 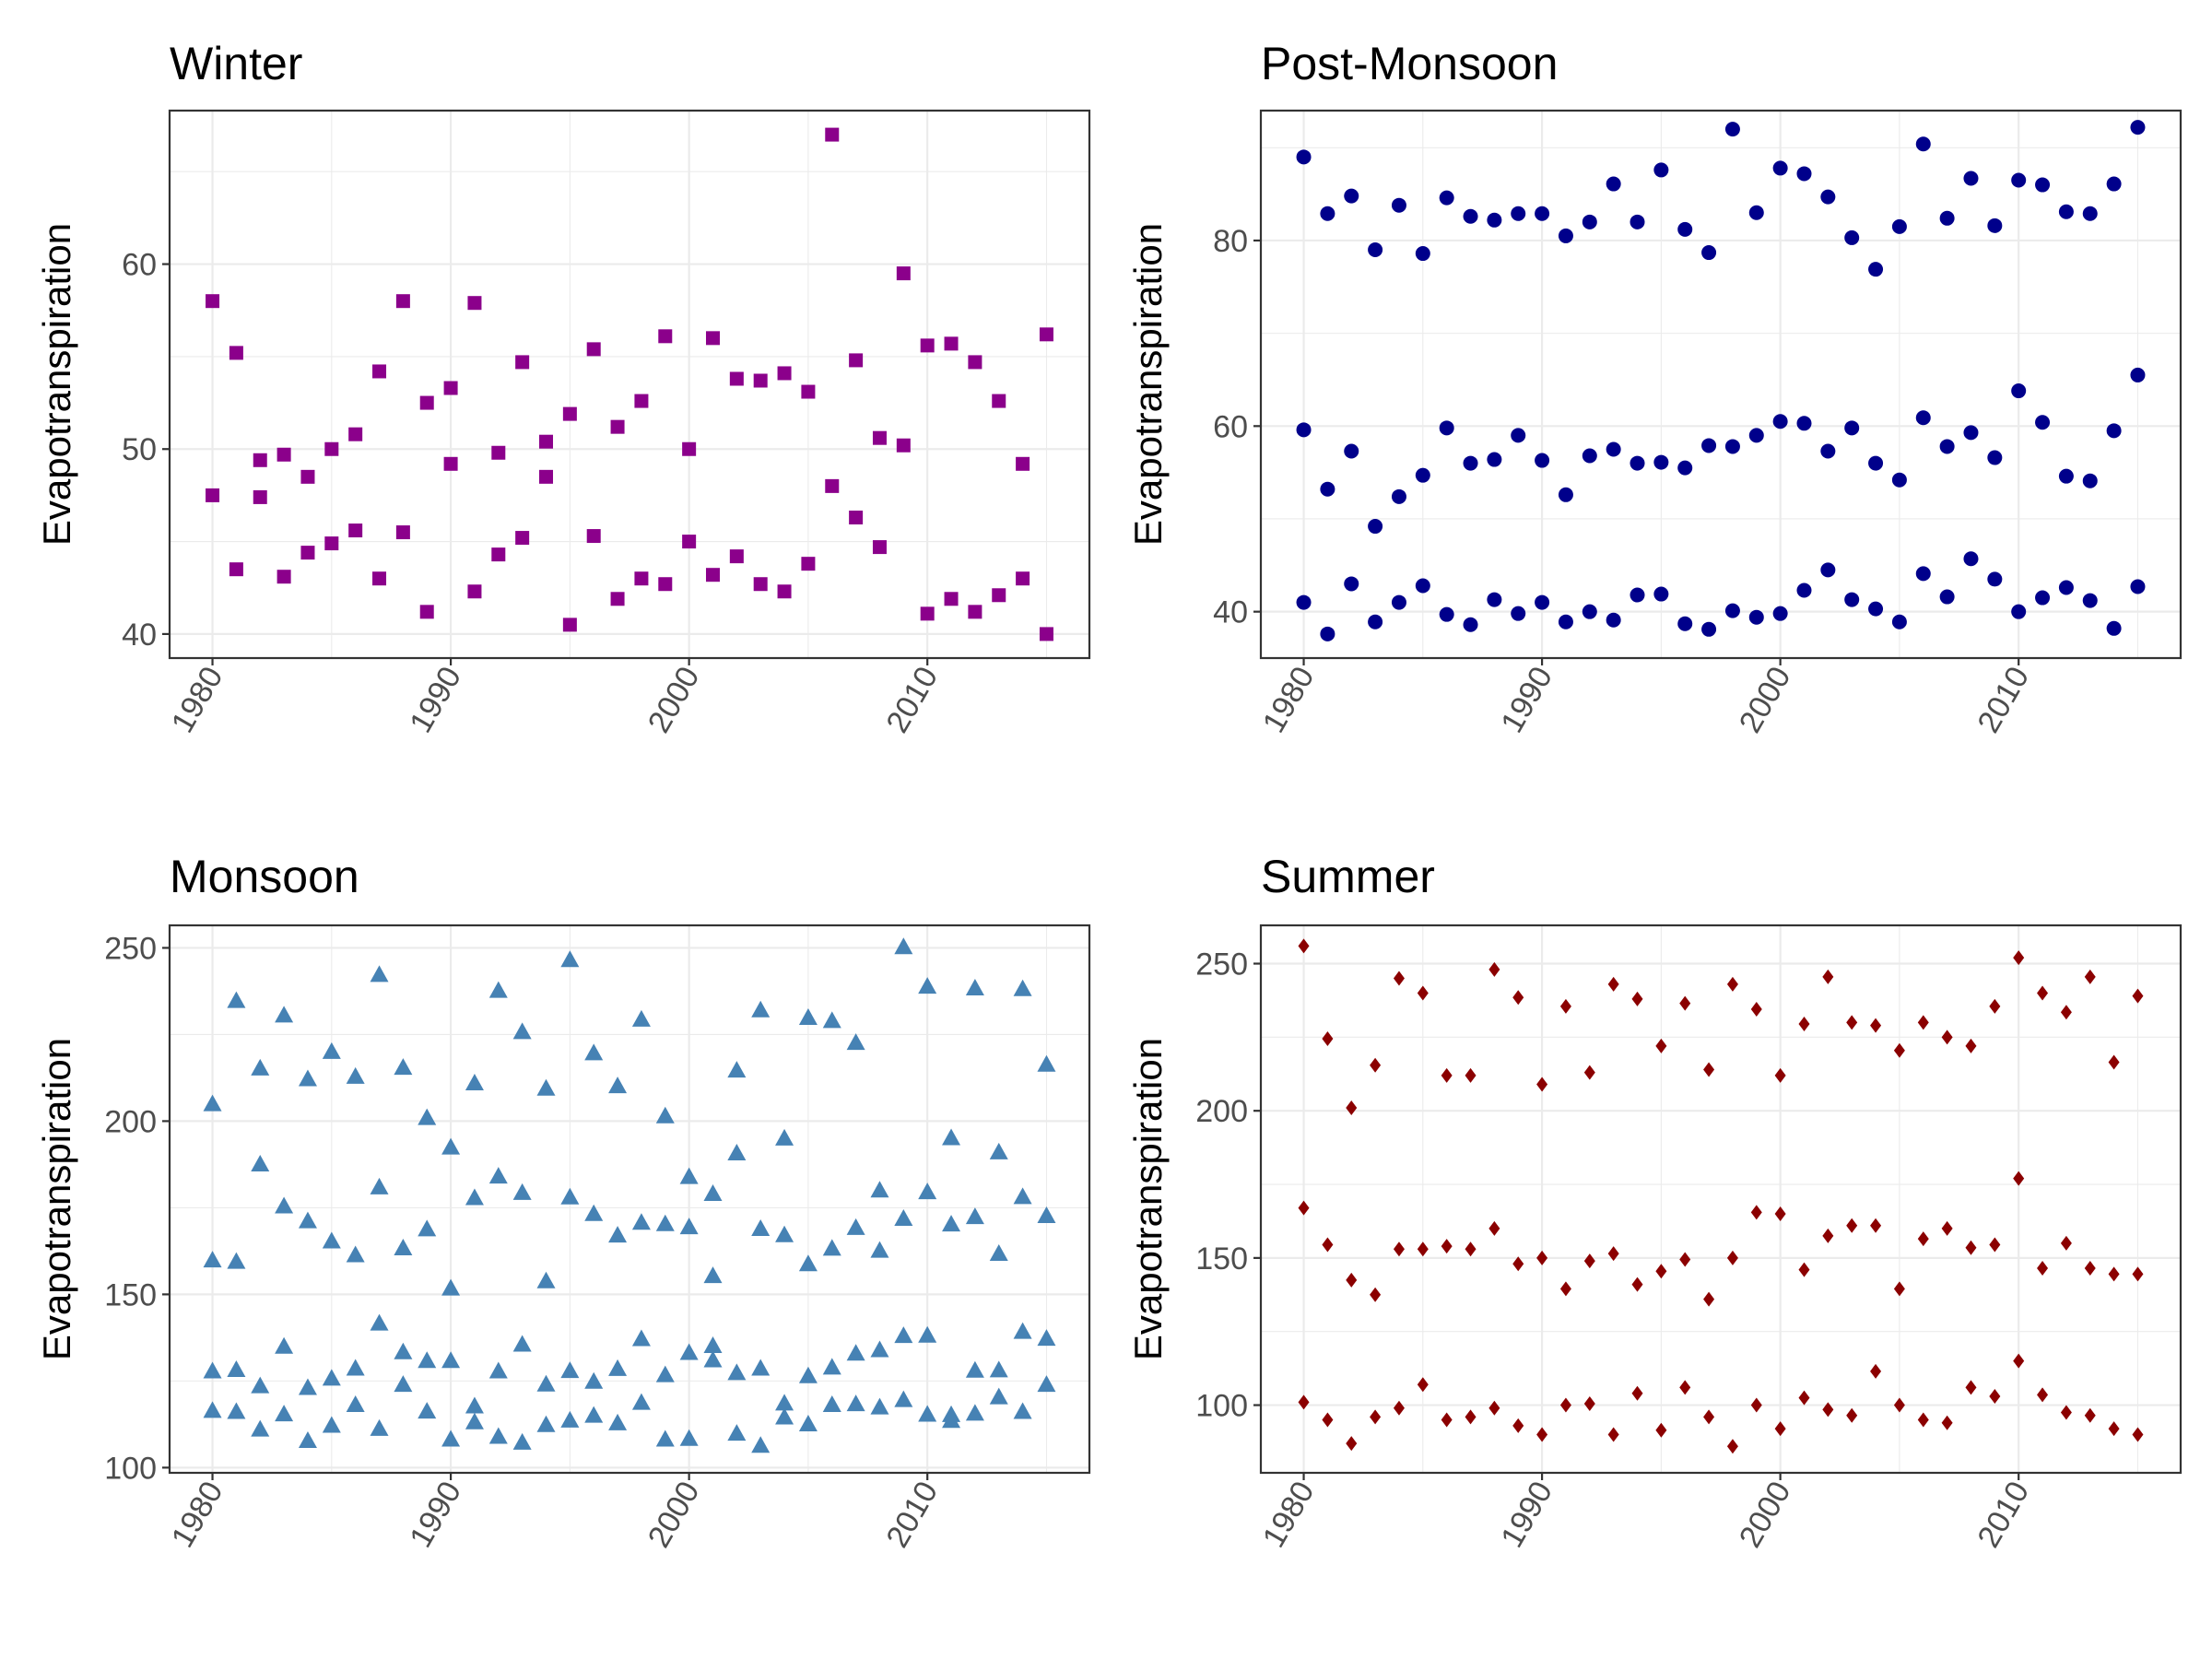 What do you see at coordinates (2090, 480) in the screenshot?
I see `post-monsoon-point-mid-2013` at bounding box center [2090, 480].